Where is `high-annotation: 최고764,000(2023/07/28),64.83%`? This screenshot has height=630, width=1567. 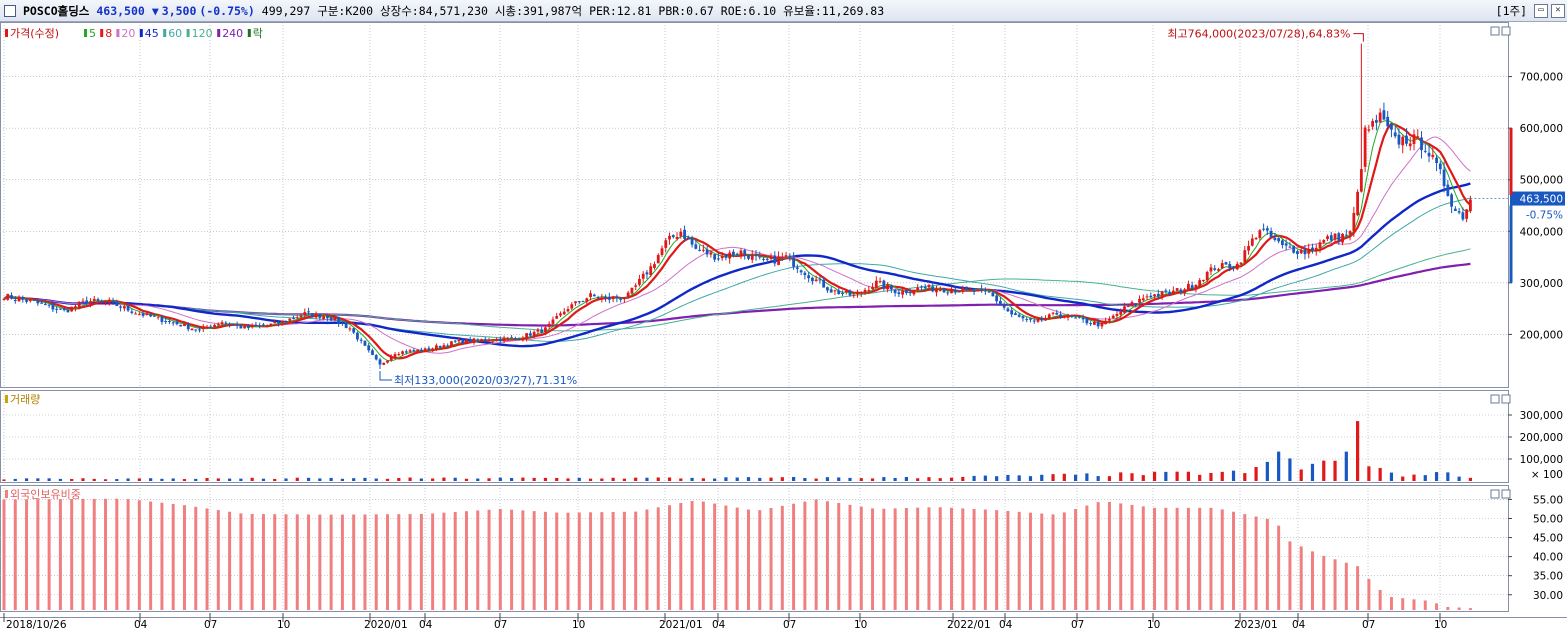 high-annotation: 최고764,000(2023/07/28),64.83% is located at coordinates (1258, 34).